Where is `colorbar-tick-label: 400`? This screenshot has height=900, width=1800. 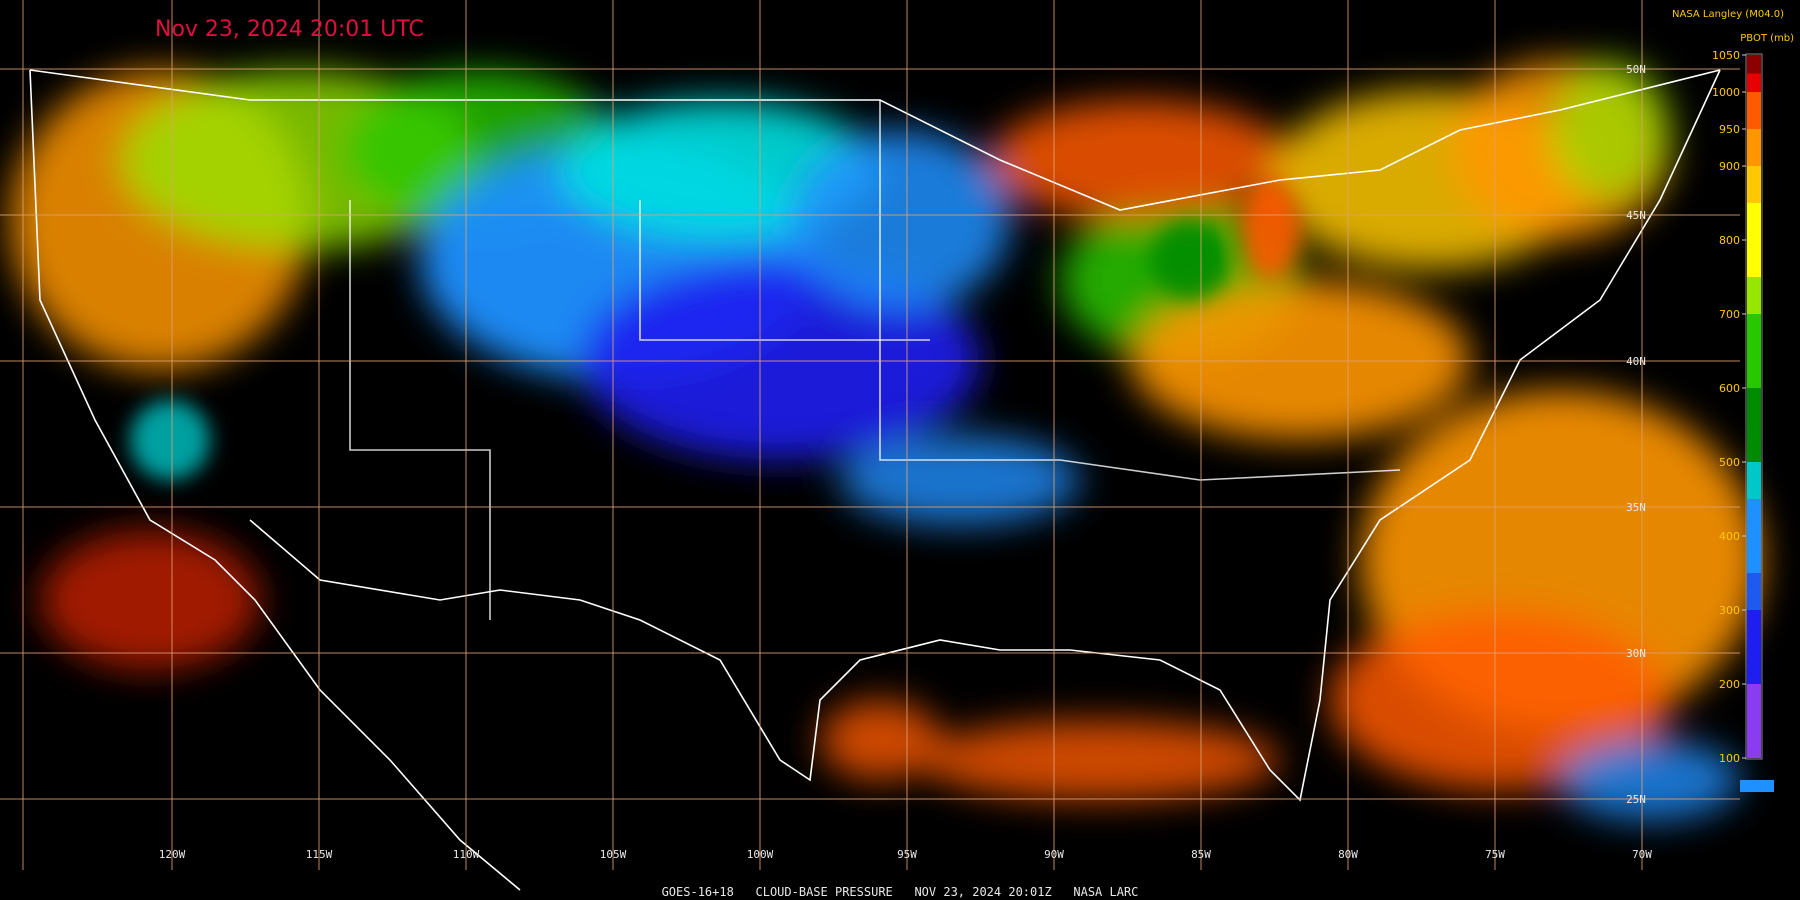 colorbar-tick-label: 400 is located at coordinates (1729, 536).